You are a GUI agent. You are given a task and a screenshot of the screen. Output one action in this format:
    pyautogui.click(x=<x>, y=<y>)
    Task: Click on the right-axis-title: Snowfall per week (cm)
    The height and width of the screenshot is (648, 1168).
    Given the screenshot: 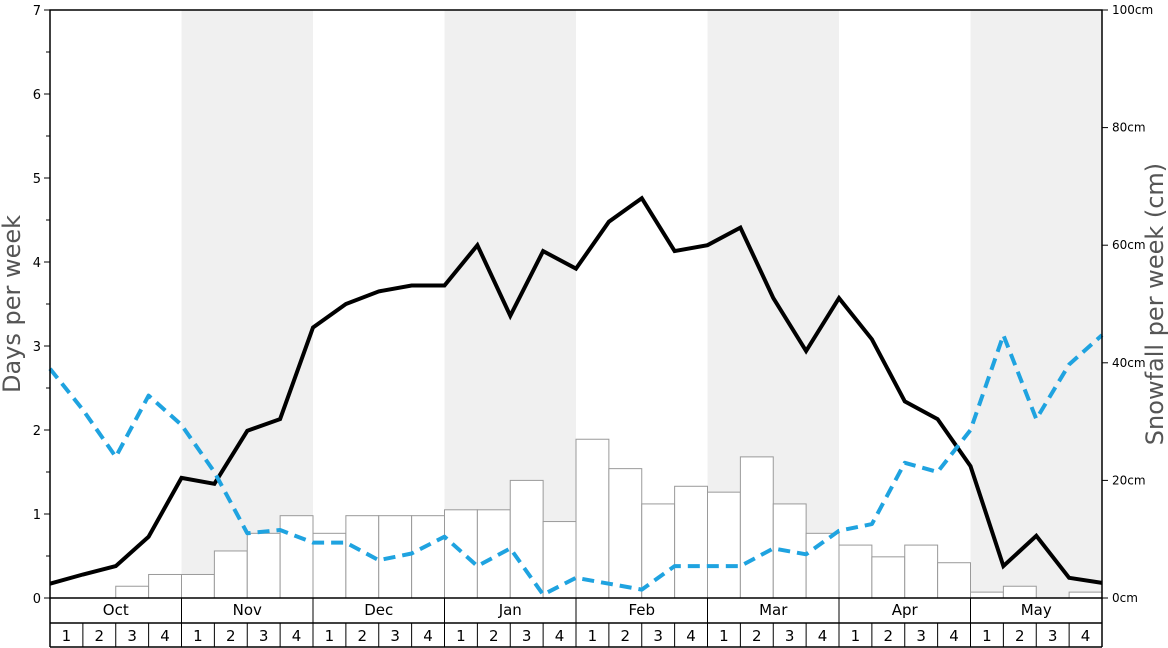 What is the action you would take?
    pyautogui.click(x=1154, y=304)
    